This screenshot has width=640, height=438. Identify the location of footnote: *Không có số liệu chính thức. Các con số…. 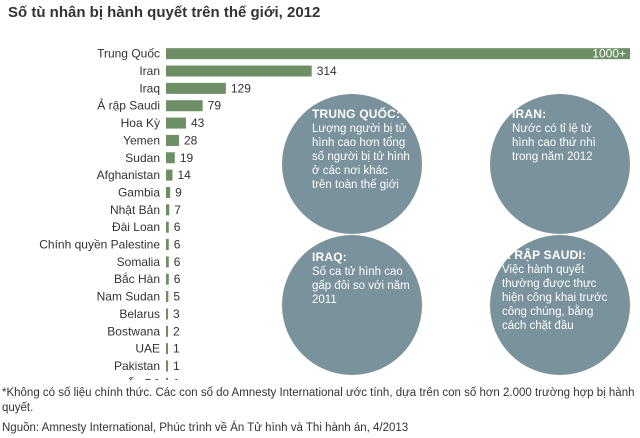
(318, 400).